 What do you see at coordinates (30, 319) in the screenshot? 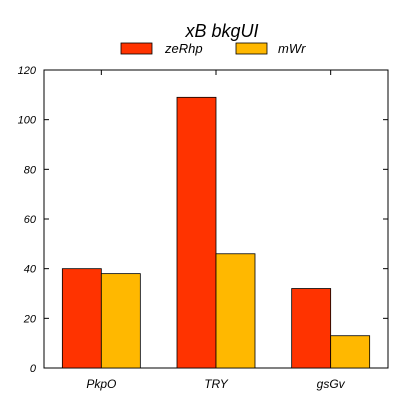
I see `y-tick-label-1: 20` at bounding box center [30, 319].